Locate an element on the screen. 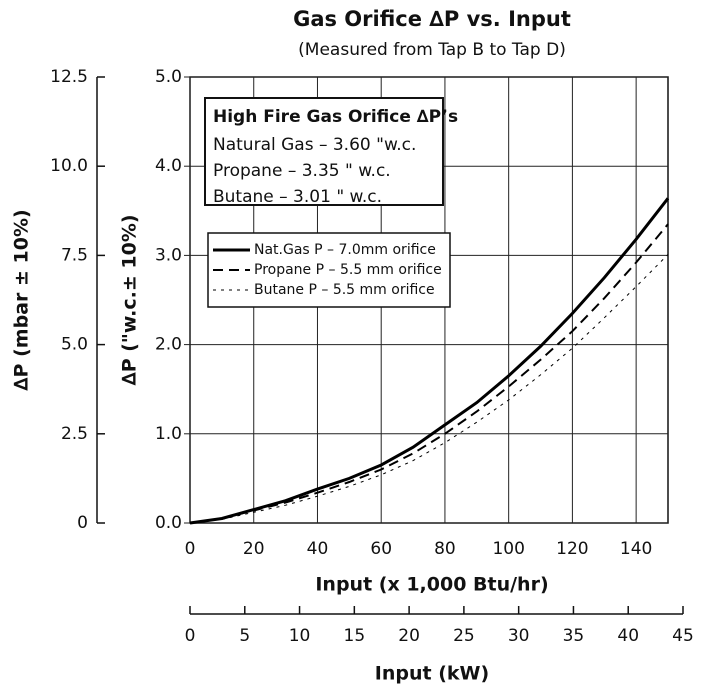 The image size is (704, 690). x2-tick-label: 15 is located at coordinates (355, 636).